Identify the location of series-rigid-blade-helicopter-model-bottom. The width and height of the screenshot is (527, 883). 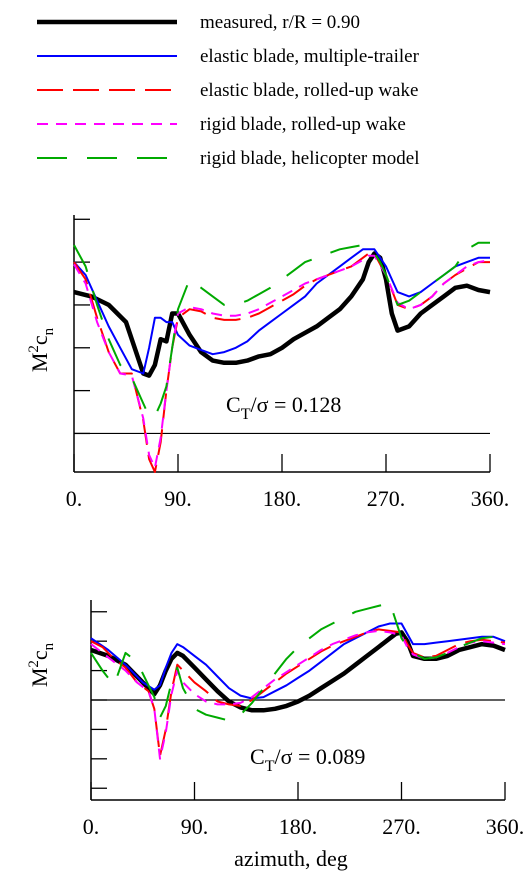
(298, 661).